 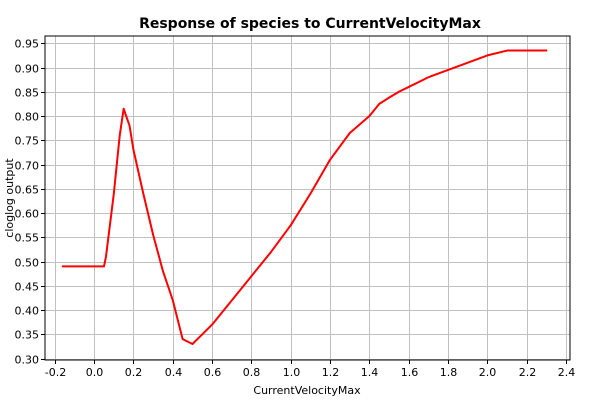 What do you see at coordinates (331, 372) in the screenshot?
I see `x-tick-label: 1.2` at bounding box center [331, 372].